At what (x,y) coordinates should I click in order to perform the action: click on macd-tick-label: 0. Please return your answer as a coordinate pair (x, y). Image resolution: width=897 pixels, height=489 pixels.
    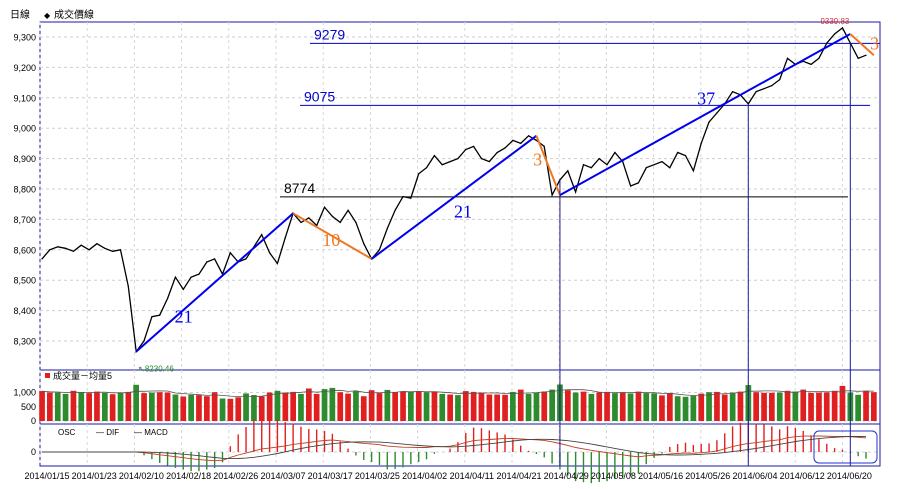
    Looking at the image, I should click on (33, 452).